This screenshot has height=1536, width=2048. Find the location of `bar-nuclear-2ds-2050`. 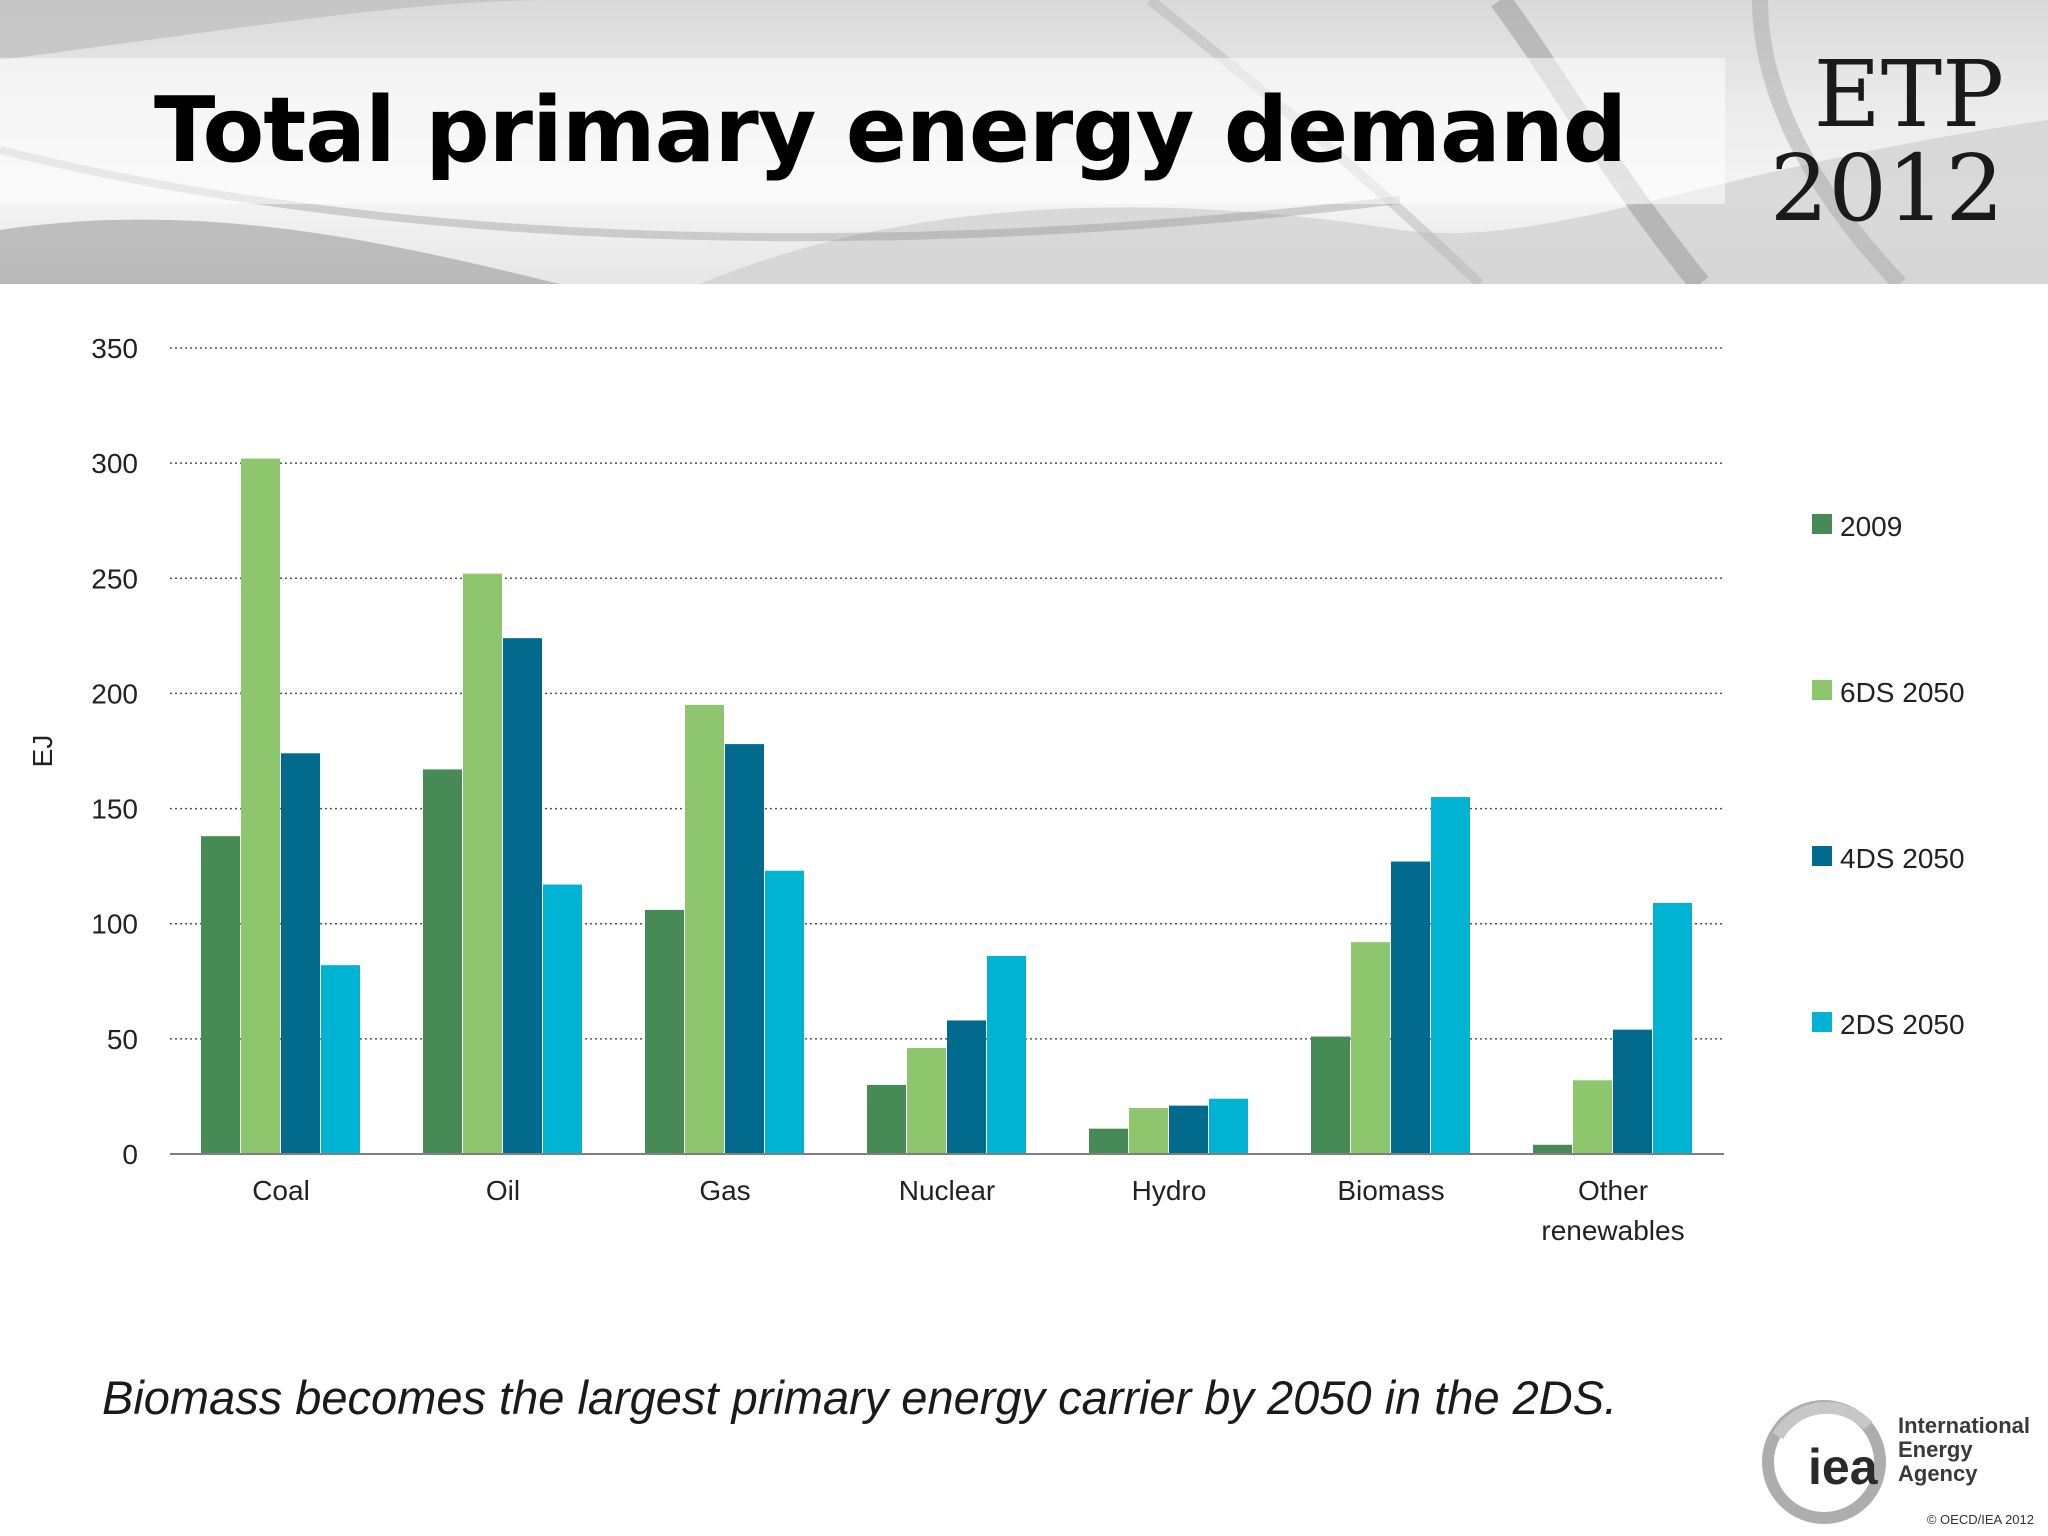

bar-nuclear-2ds-2050 is located at coordinates (1006, 1054).